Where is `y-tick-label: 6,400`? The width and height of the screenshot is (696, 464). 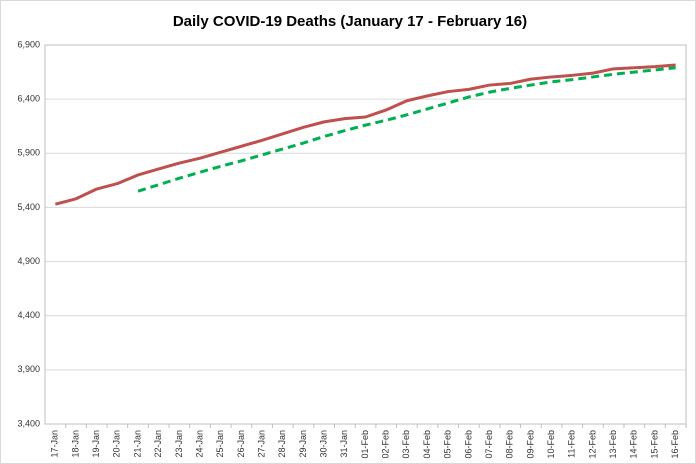 y-tick-label: 6,400 is located at coordinates (28, 99).